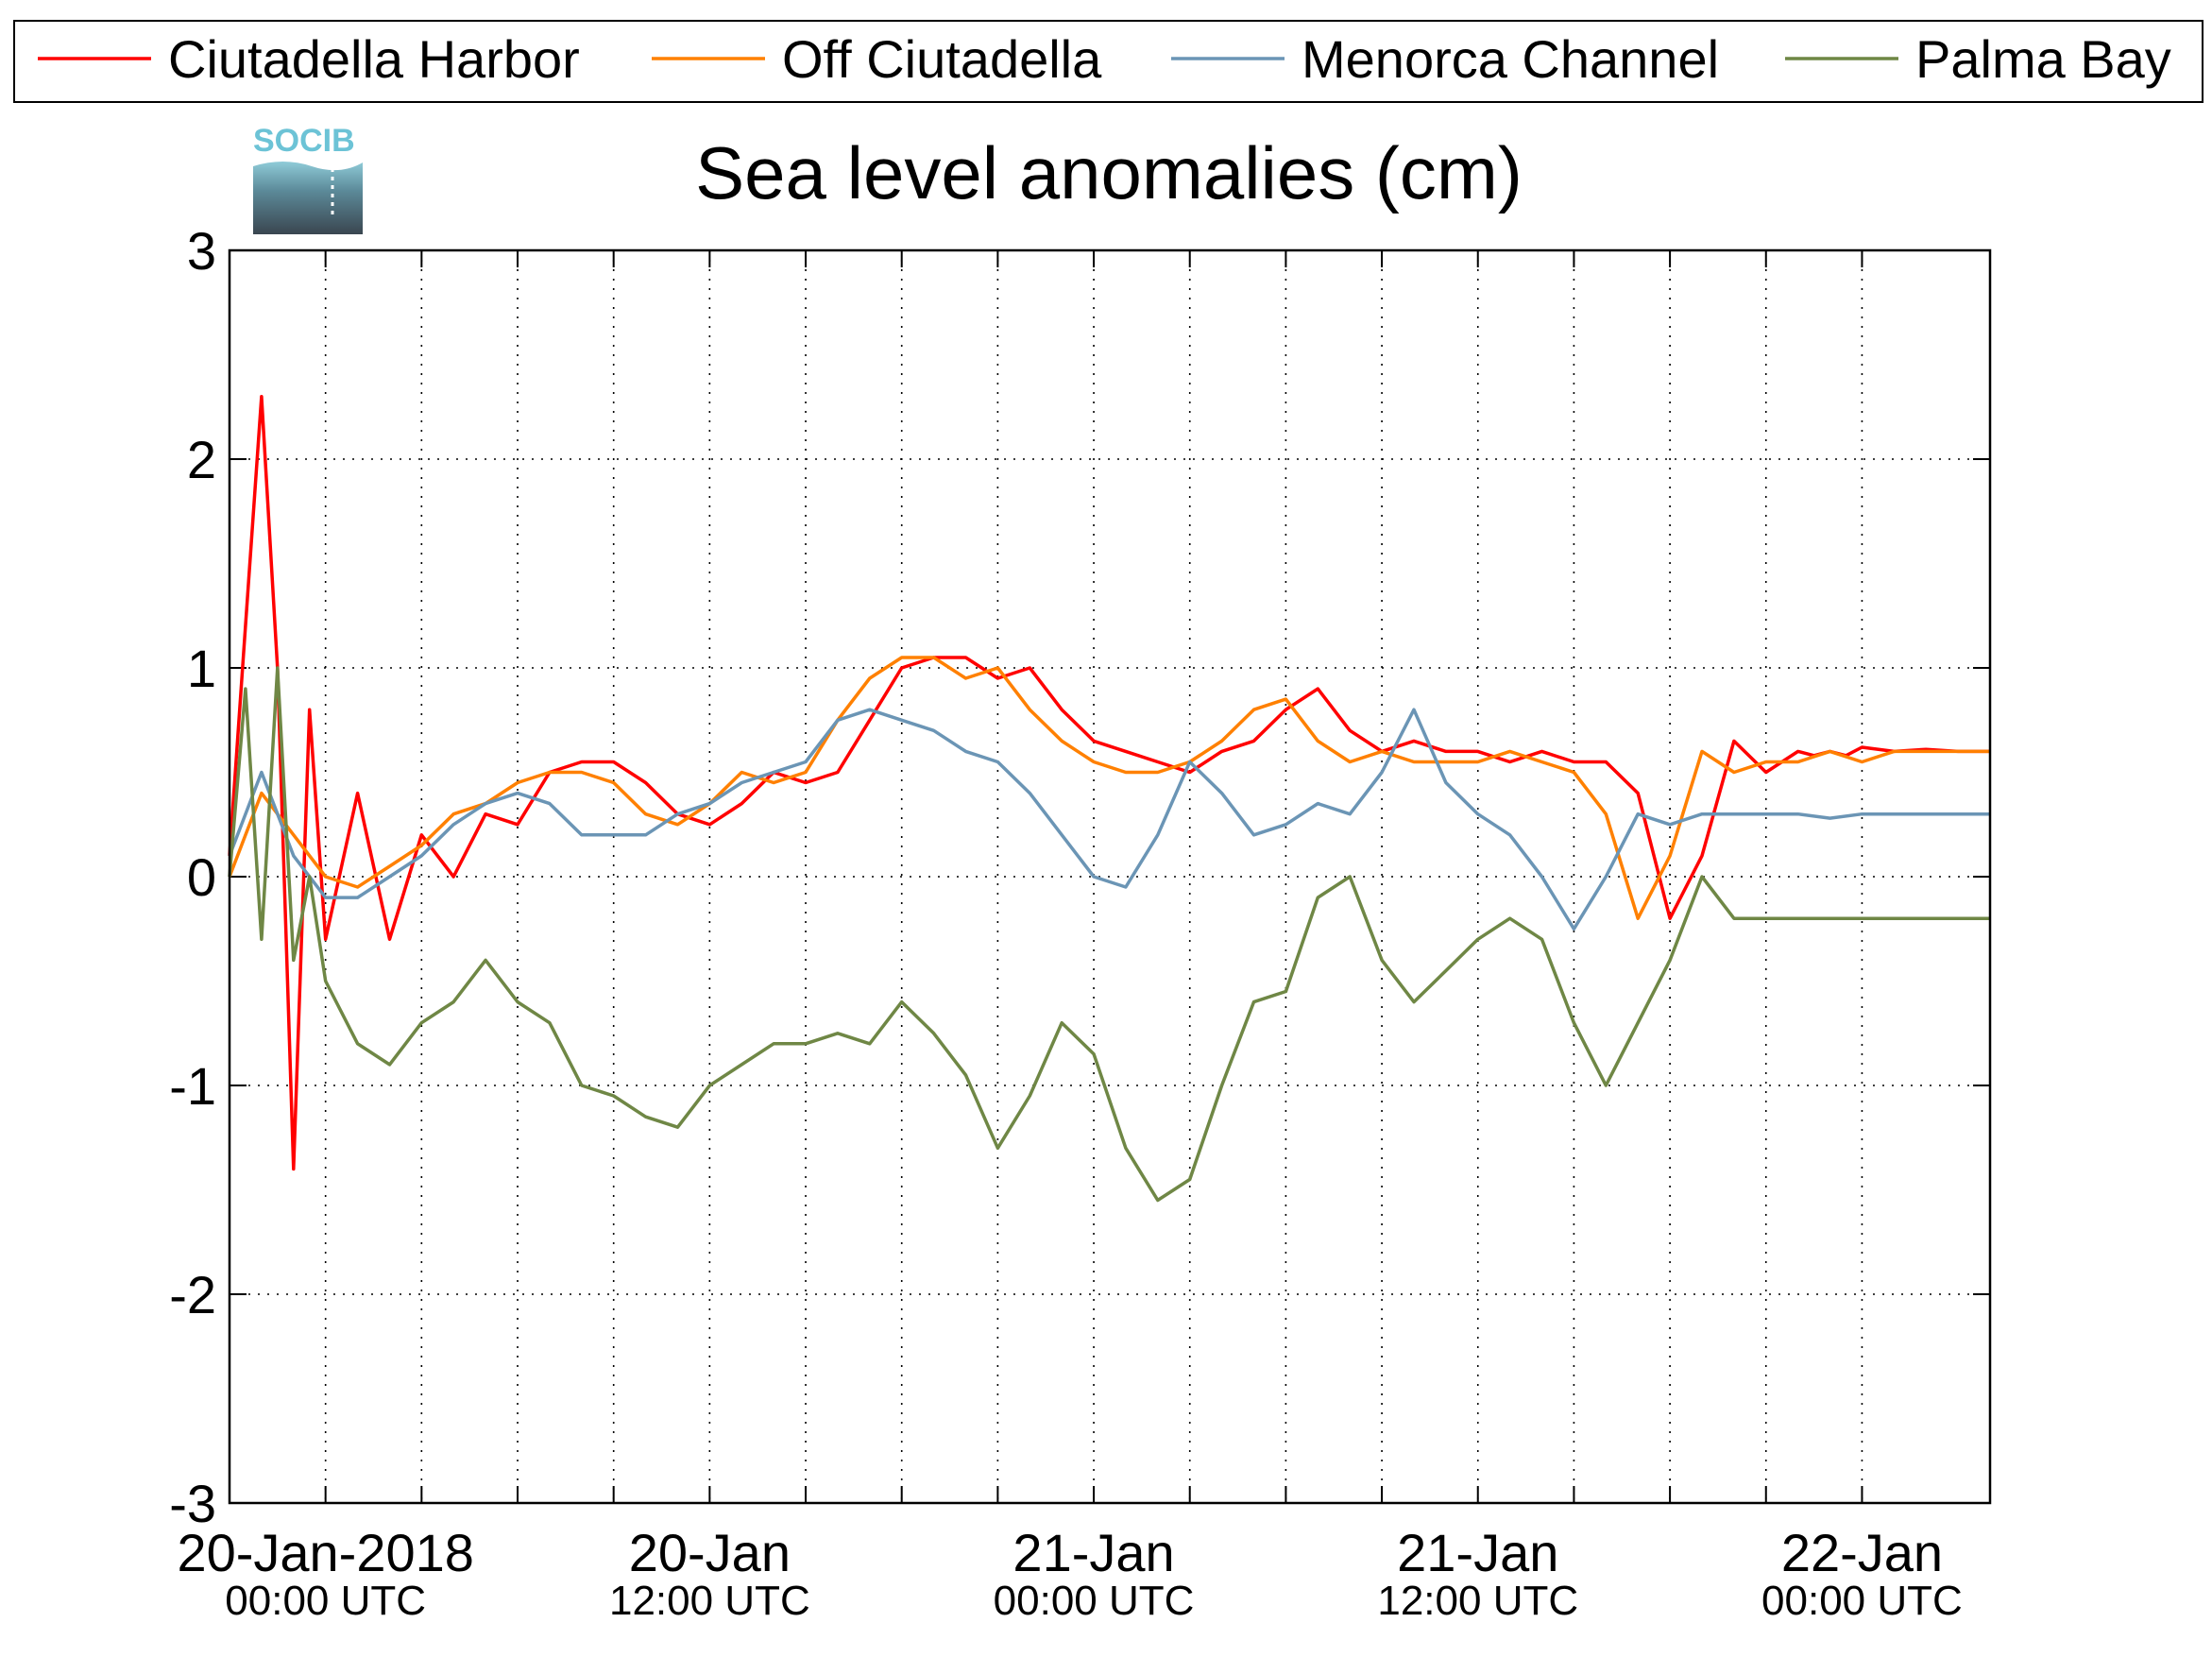 The image size is (2212, 1674). I want to click on series-line-menorca-channel, so click(1109, 819).